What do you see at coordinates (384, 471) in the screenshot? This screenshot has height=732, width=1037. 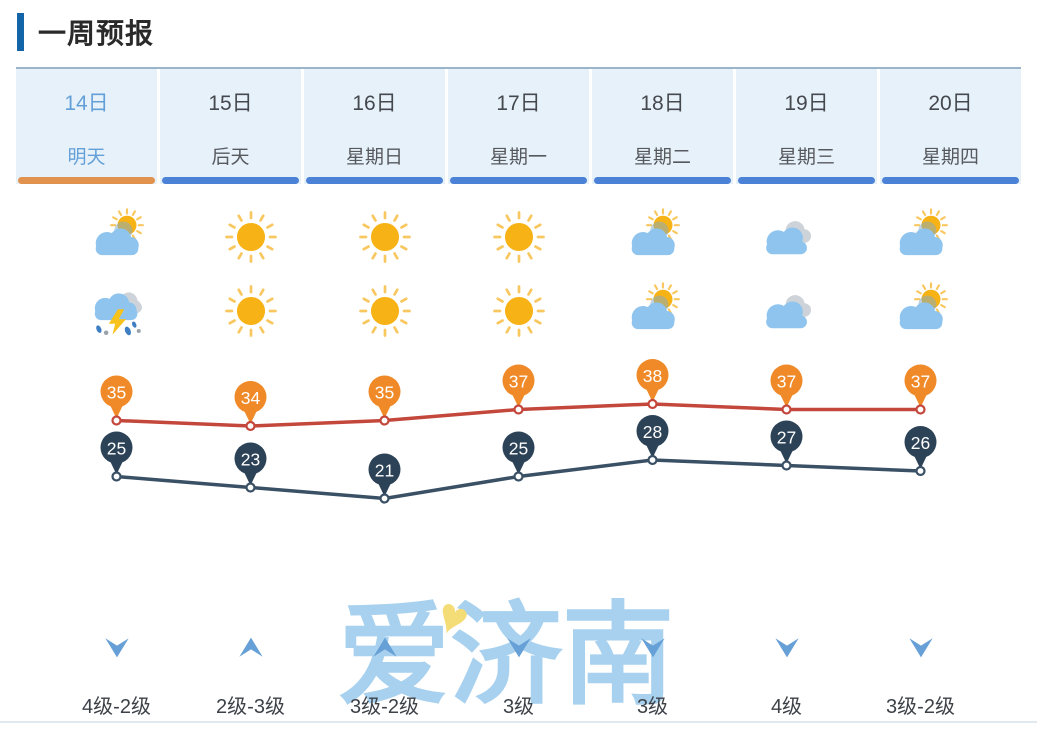 I see `svg-text: 21` at bounding box center [384, 471].